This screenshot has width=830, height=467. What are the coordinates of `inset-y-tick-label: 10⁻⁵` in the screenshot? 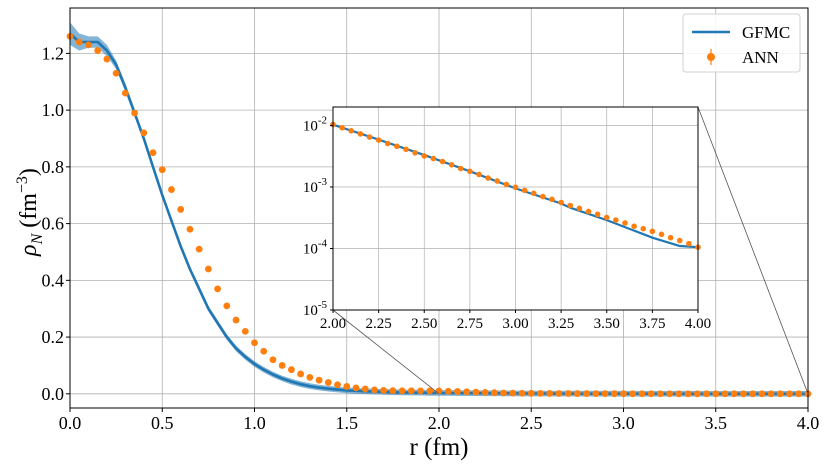 It's located at (315, 309).